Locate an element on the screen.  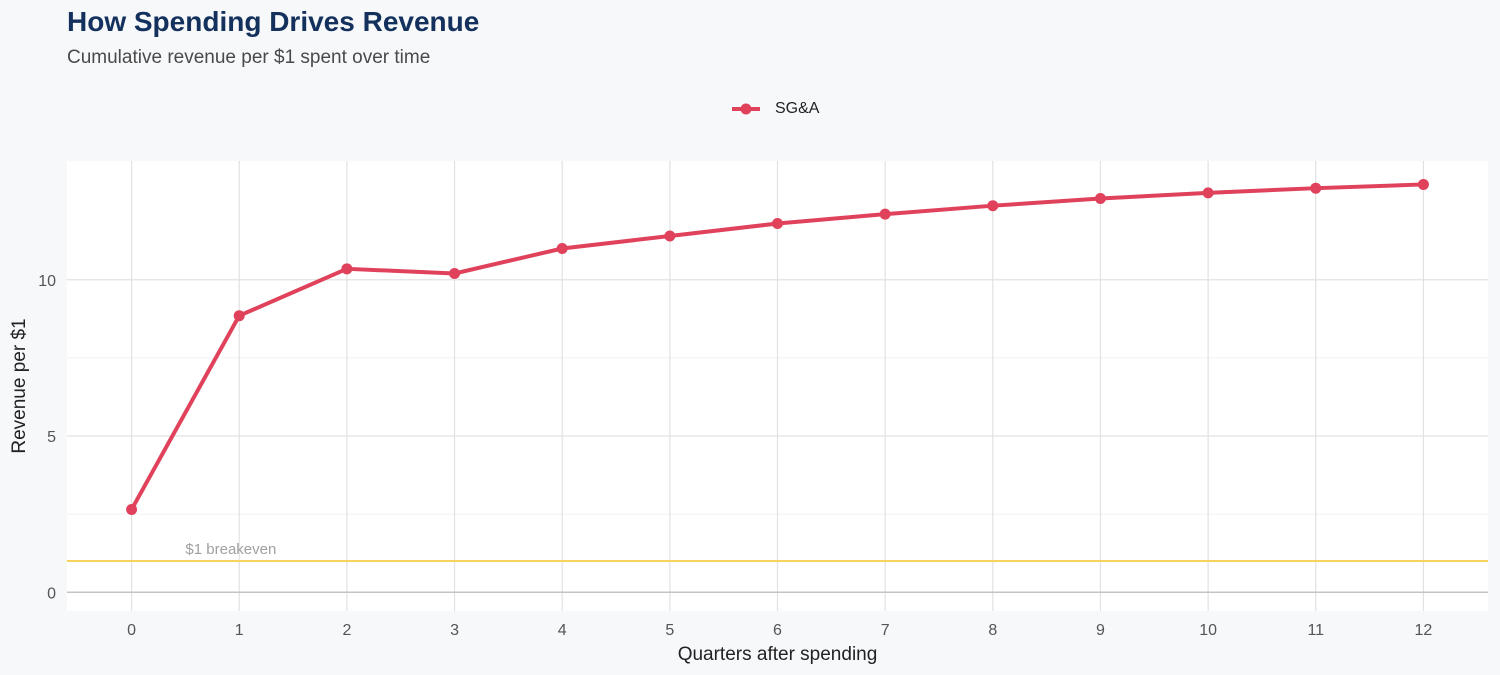
y-tick-label: 10 is located at coordinates (47, 281).